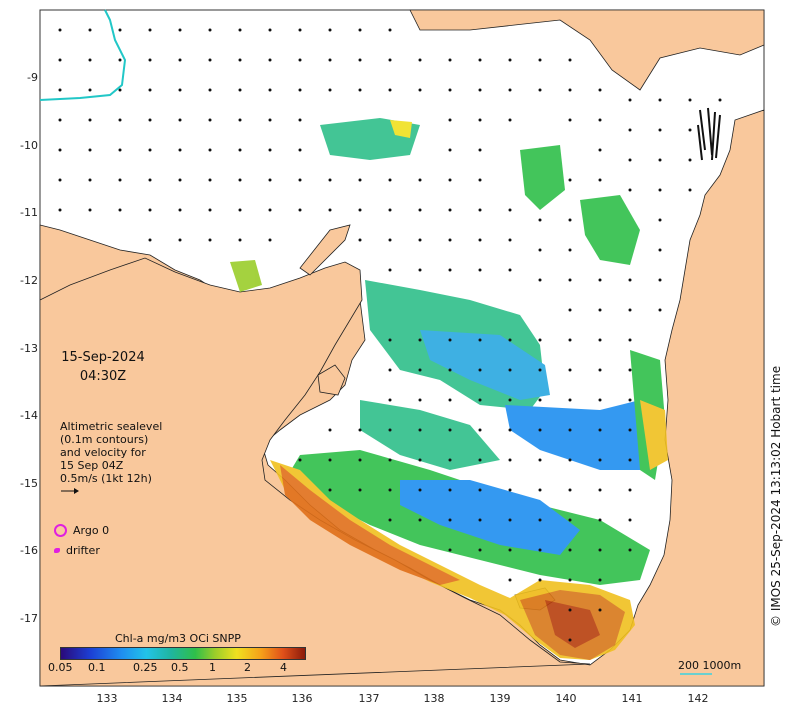 The image size is (792, 716). What do you see at coordinates (369, 698) in the screenshot?
I see `svg-text: 137` at bounding box center [369, 698].